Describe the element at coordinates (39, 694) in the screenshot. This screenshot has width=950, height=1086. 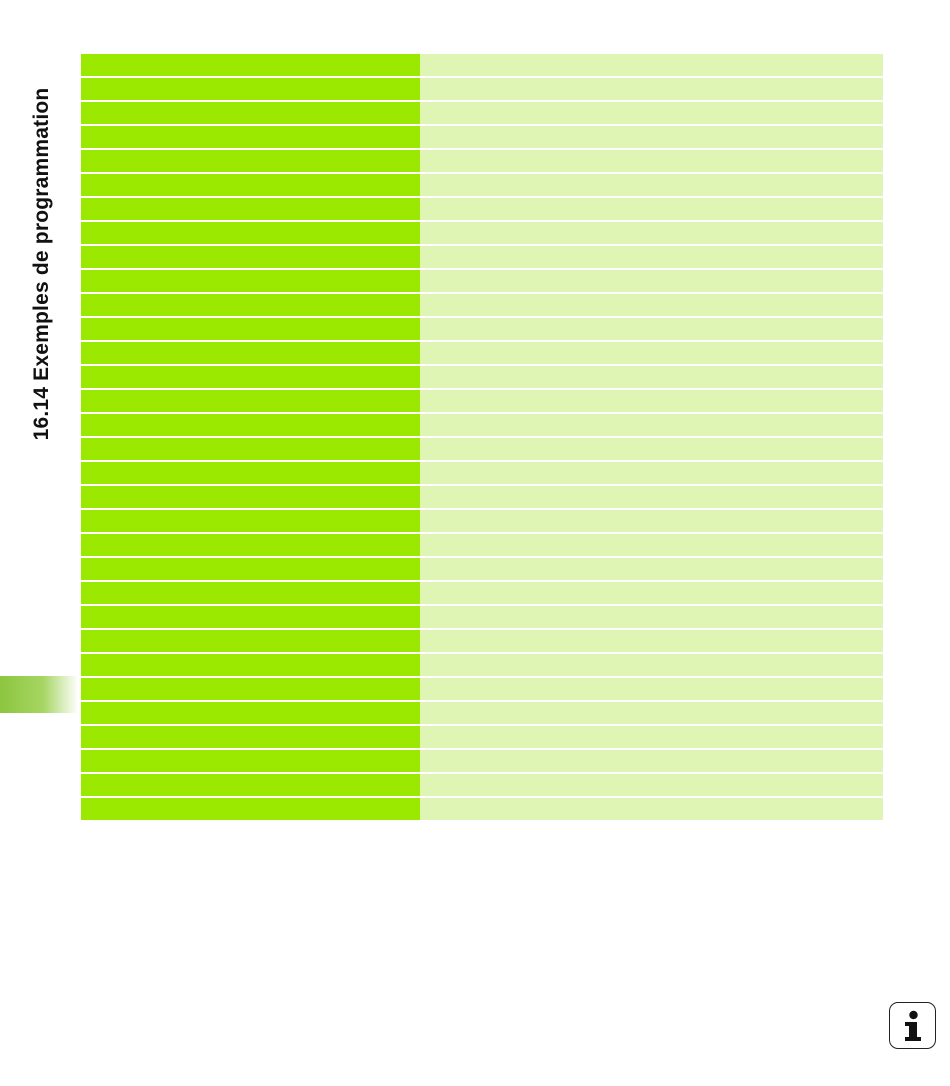
I see `chapter-tab-marker` at that location.